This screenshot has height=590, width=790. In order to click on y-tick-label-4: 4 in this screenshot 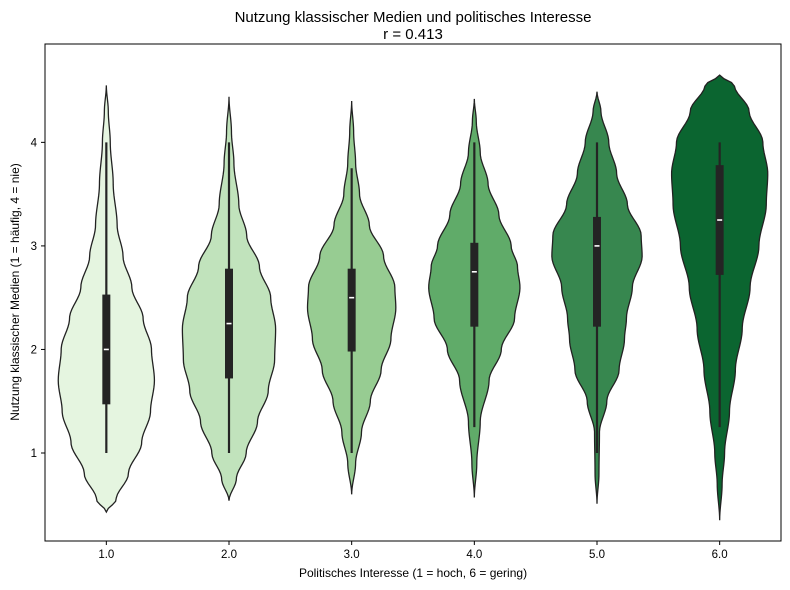, I will do `click(34, 143)`.